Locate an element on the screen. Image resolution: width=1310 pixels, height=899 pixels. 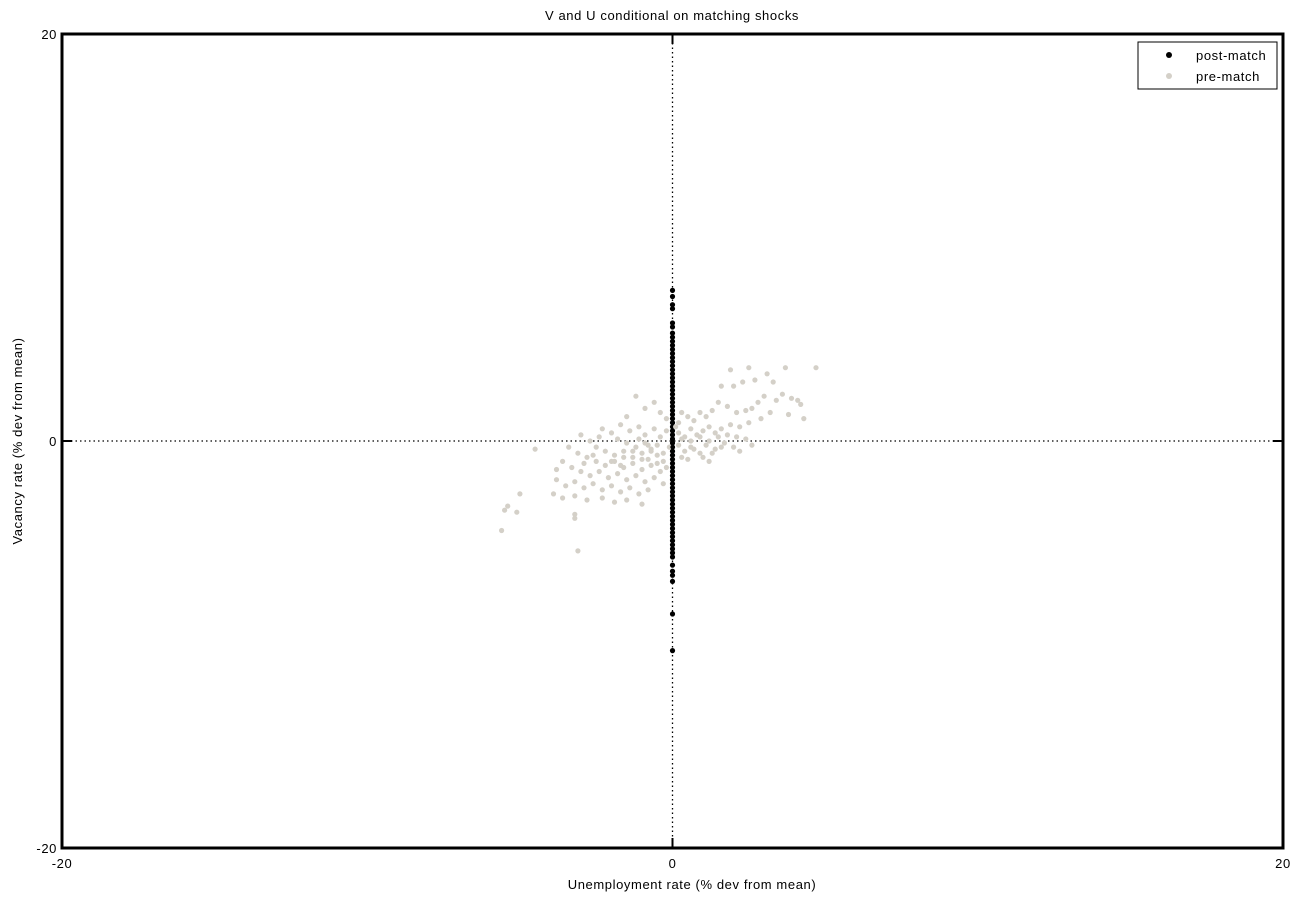
x-tick-label: 0 is located at coordinates (673, 863).